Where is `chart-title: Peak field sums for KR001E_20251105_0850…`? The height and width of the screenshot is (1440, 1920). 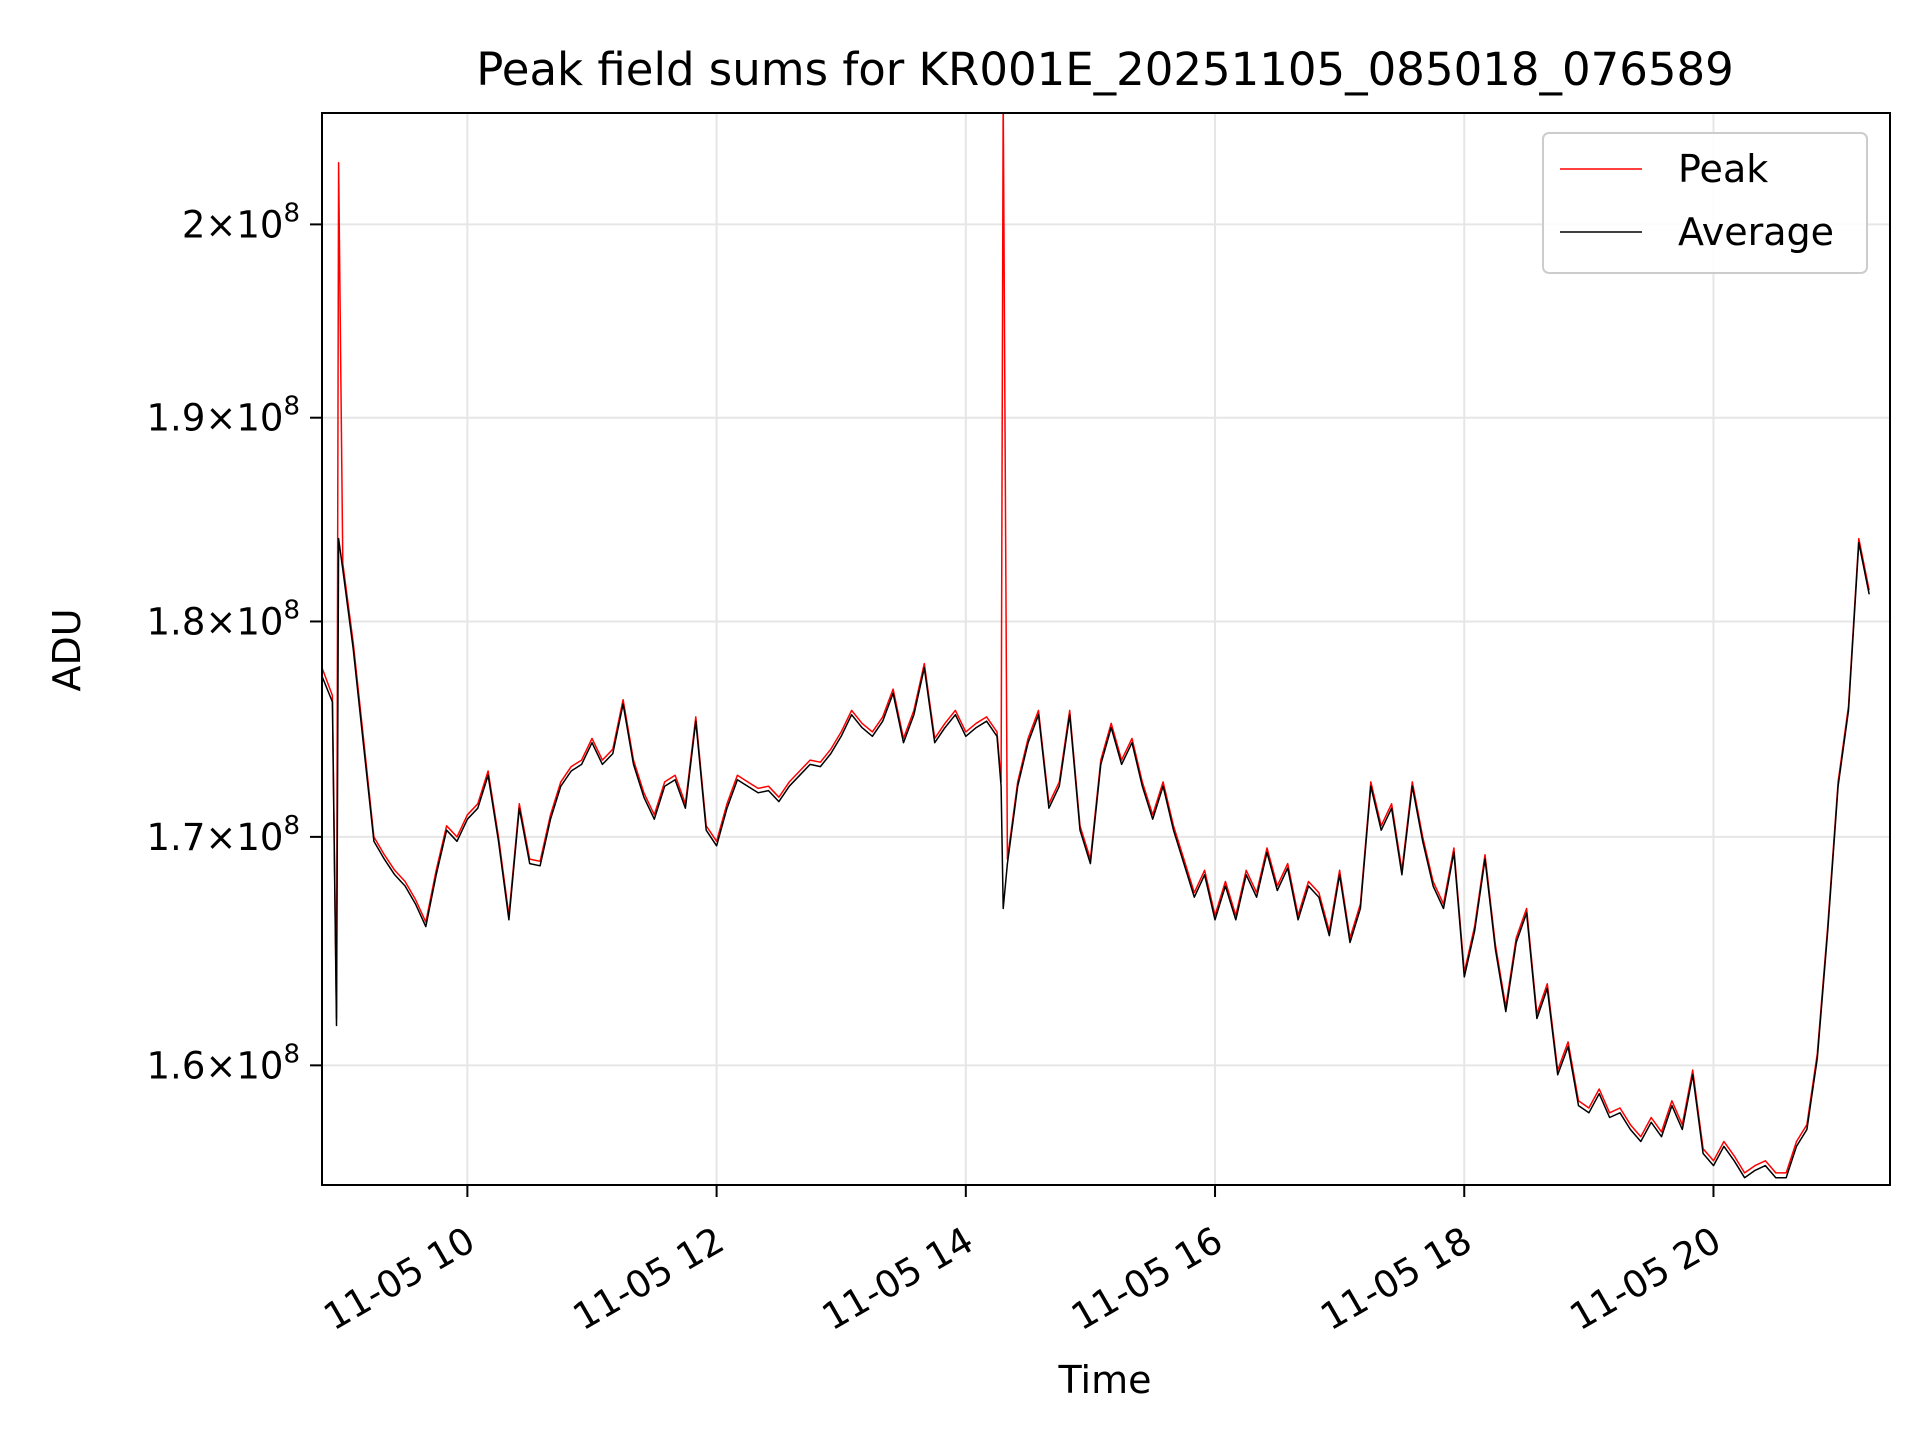 chart-title: Peak field sums for KR001E_20251105_0850… is located at coordinates (1105, 69).